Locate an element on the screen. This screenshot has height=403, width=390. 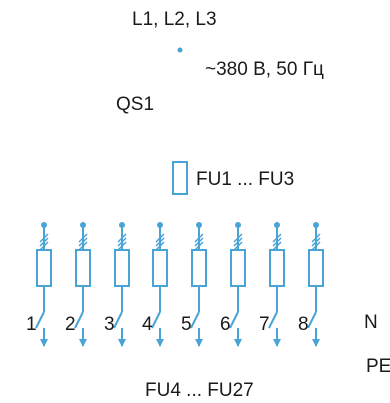
supply-label: ~380 В, 50 Гц is located at coordinates (264, 69).